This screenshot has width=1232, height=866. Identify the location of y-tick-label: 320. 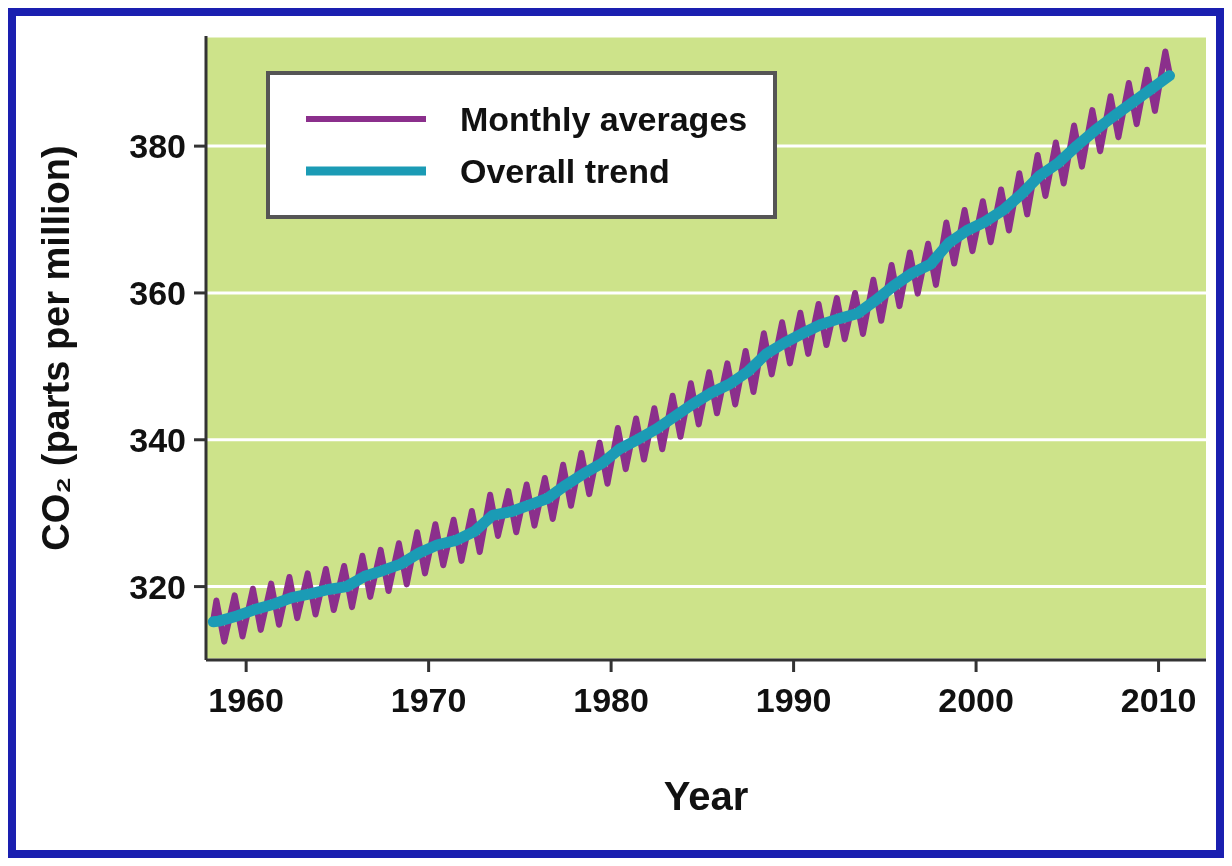
(157, 586).